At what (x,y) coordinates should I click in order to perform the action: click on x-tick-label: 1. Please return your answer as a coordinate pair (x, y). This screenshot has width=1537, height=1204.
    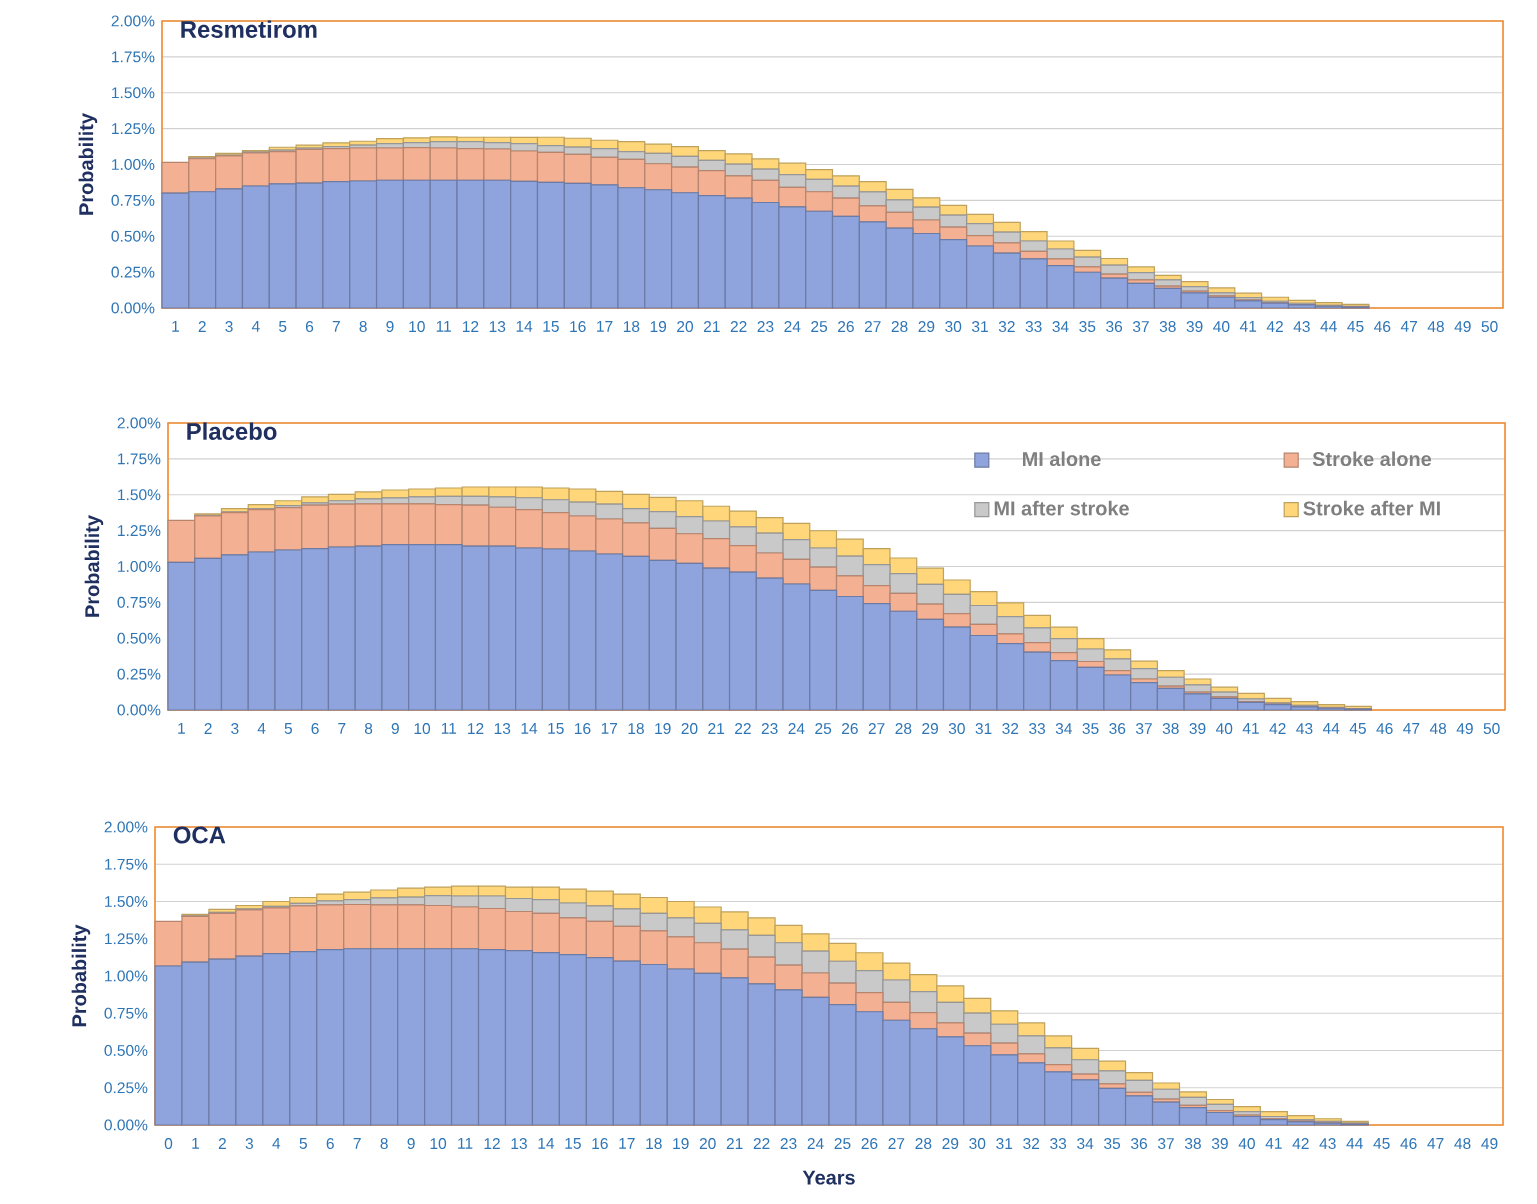
    Looking at the image, I should click on (195, 1143).